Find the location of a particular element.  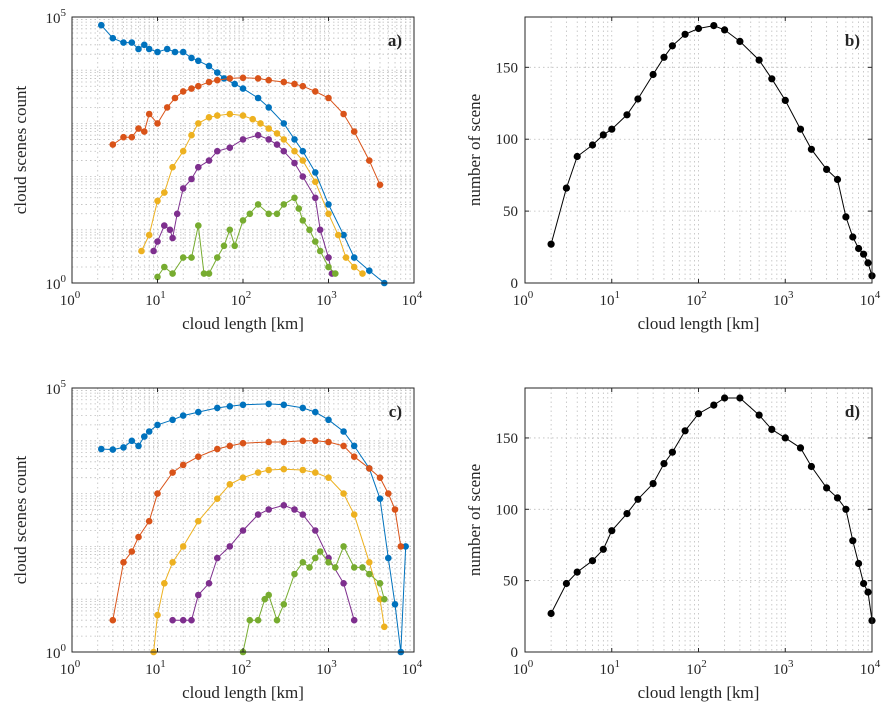

y-axis-label: number of scene is located at coordinates (474, 150).